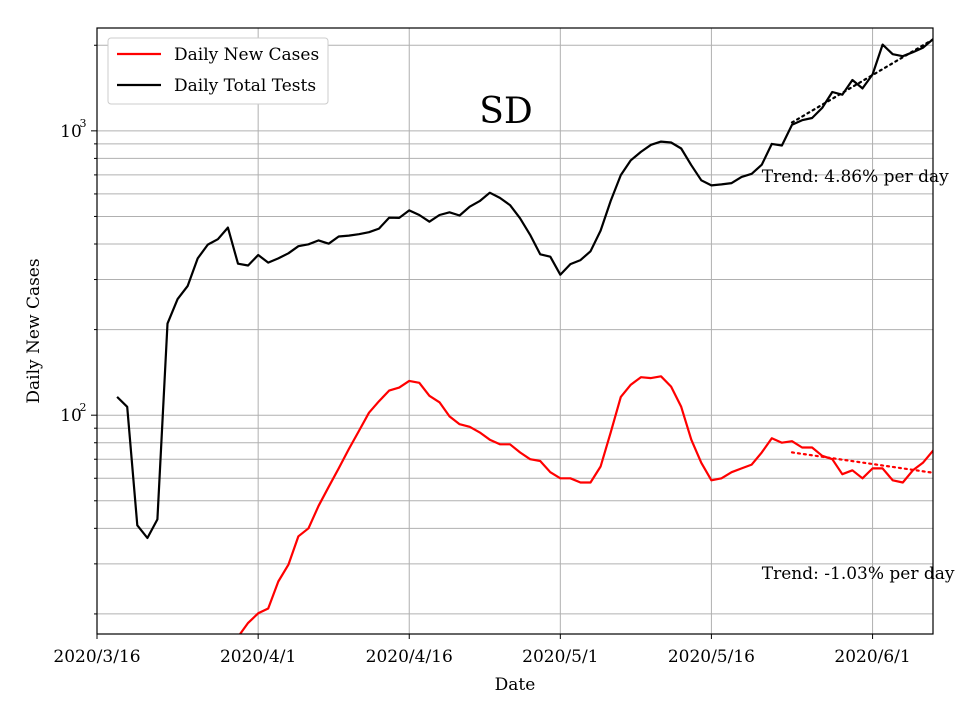 This screenshot has height=720, width=960. I want to click on trend-label-daily-total-tests: Trend: 4.86% per day, so click(855, 177).